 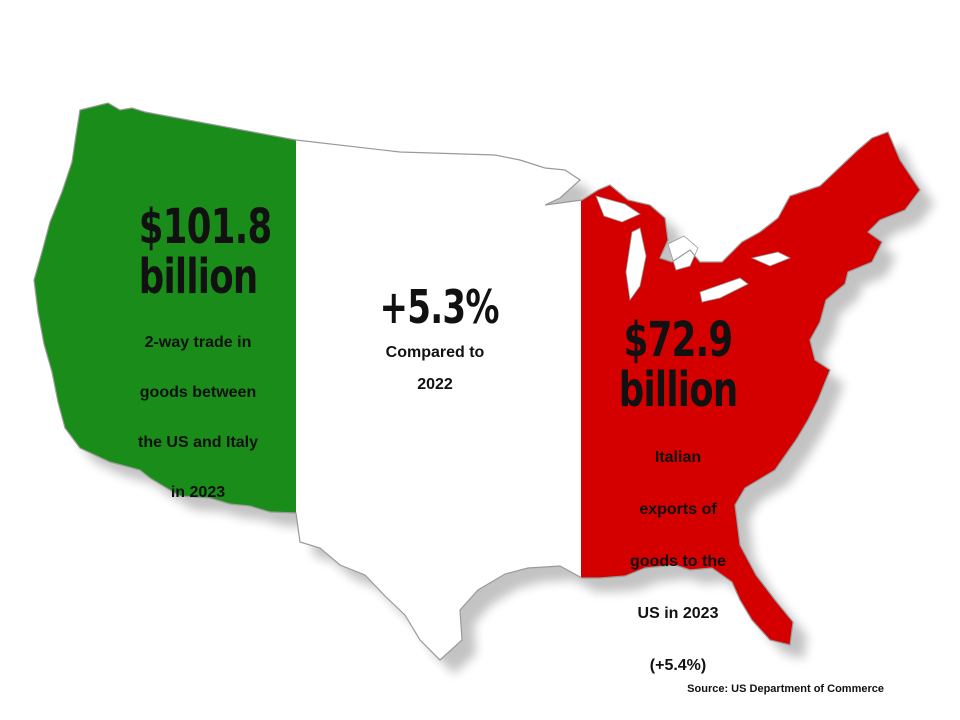 I want to click on stat-mid-value: +5.3%, so click(x=439, y=307).